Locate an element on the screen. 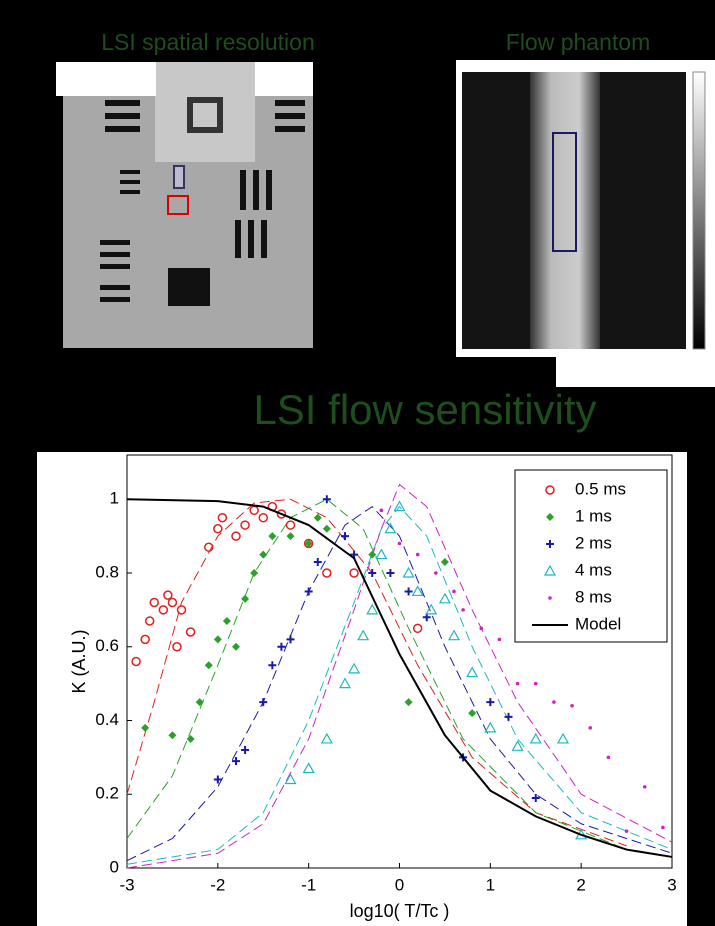  x-tick-label: 0 is located at coordinates (399, 884).